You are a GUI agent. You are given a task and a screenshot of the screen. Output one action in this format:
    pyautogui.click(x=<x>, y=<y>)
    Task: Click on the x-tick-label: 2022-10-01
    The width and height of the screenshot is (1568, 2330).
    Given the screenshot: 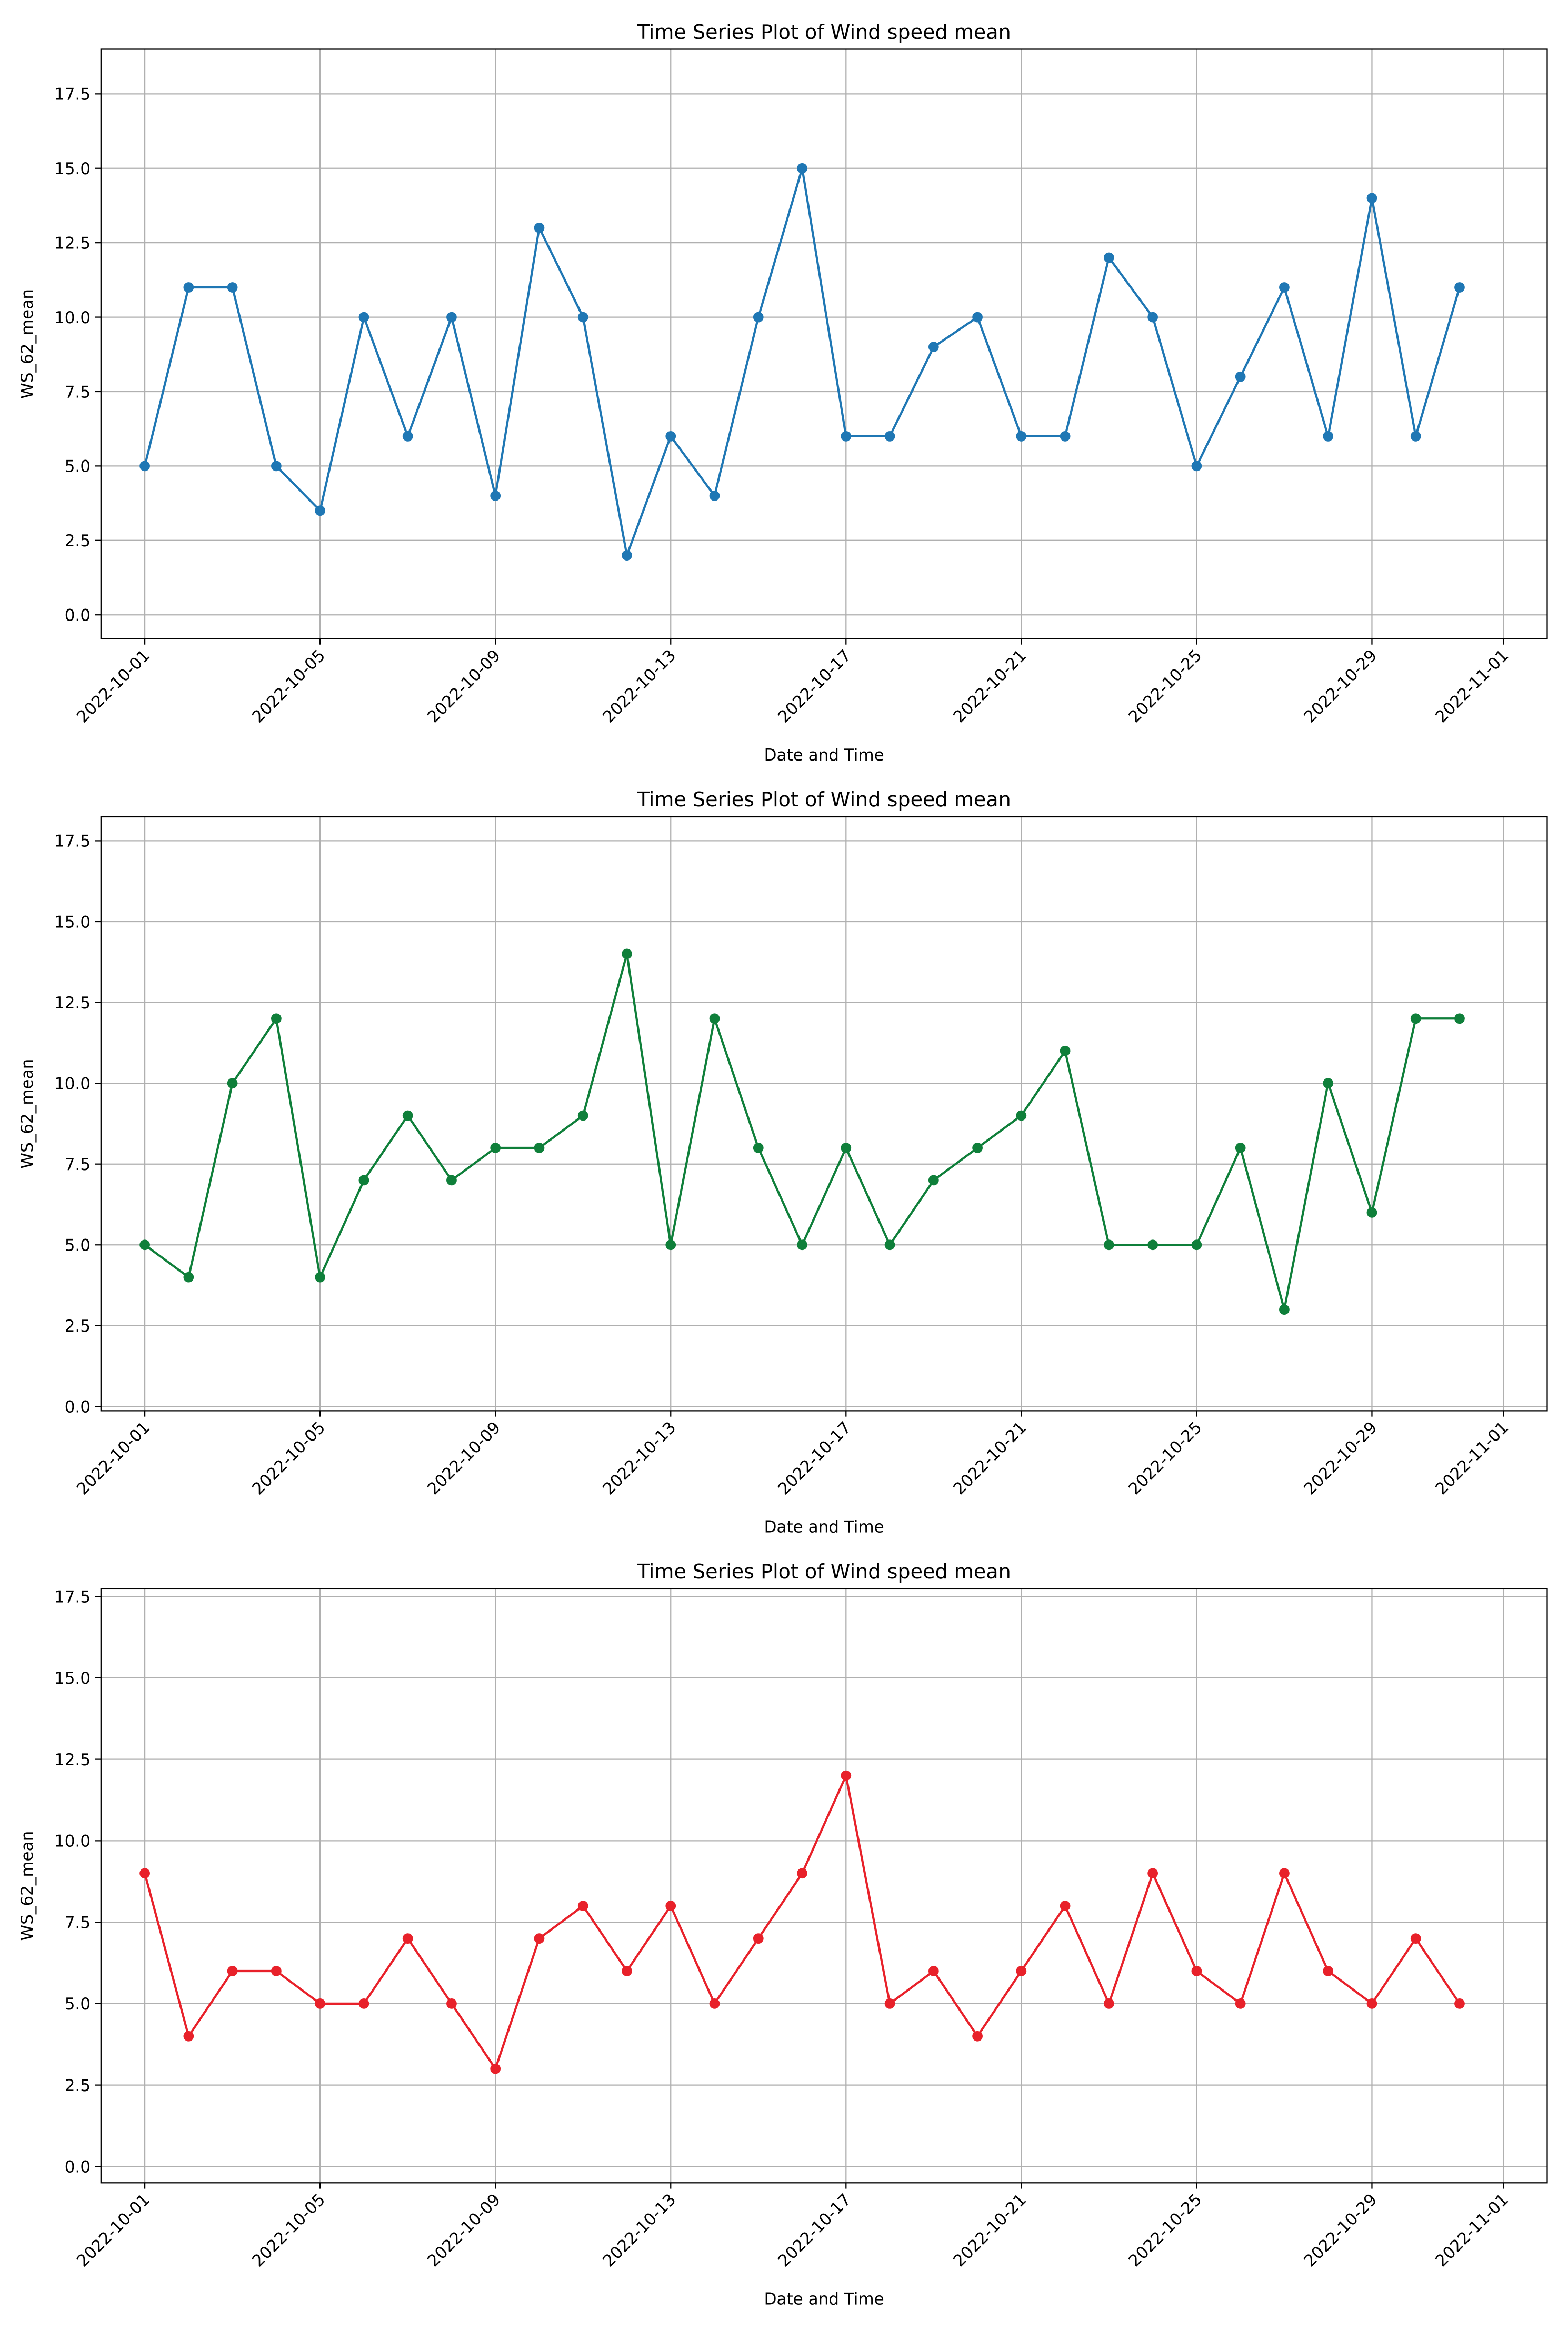 What is the action you would take?
    pyautogui.click(x=113, y=686)
    